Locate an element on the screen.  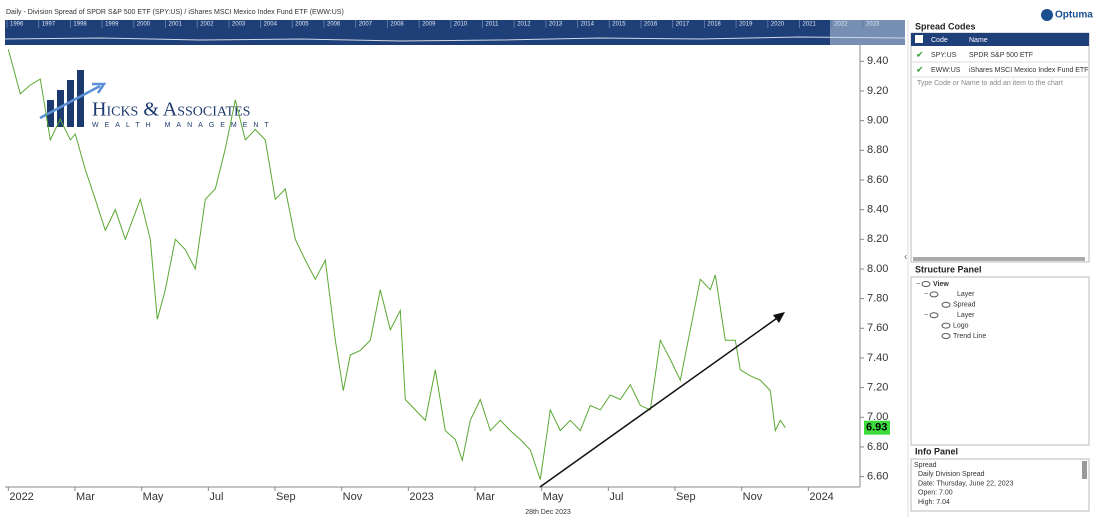
y-tick-label: 6.60 is located at coordinates (877, 477).